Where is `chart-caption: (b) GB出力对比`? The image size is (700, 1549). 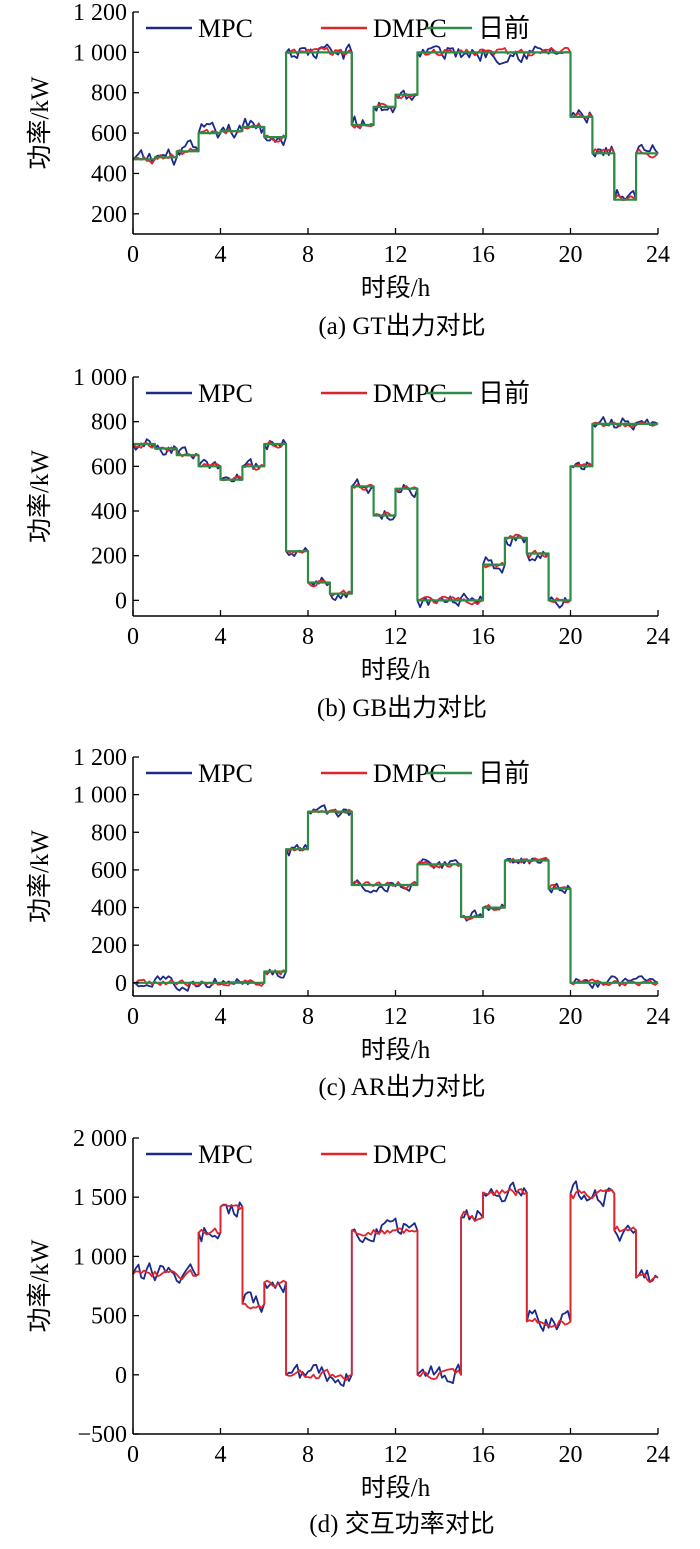 chart-caption: (b) GB出力对比 is located at coordinates (402, 708).